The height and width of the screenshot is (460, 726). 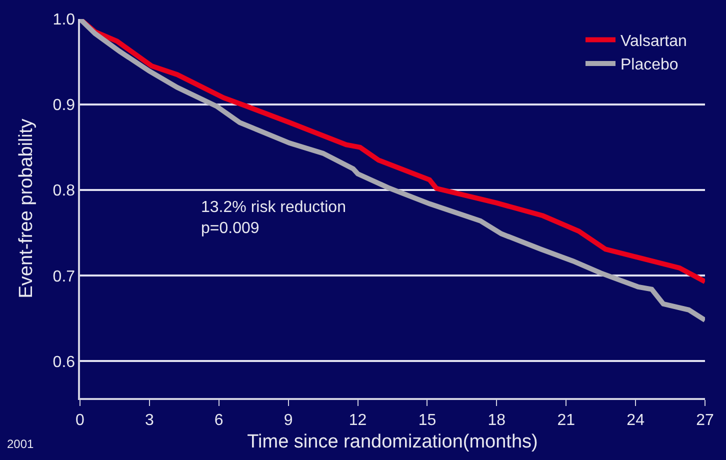 What do you see at coordinates (27, 208) in the screenshot?
I see `y-axis-title: Event-free probability` at bounding box center [27, 208].